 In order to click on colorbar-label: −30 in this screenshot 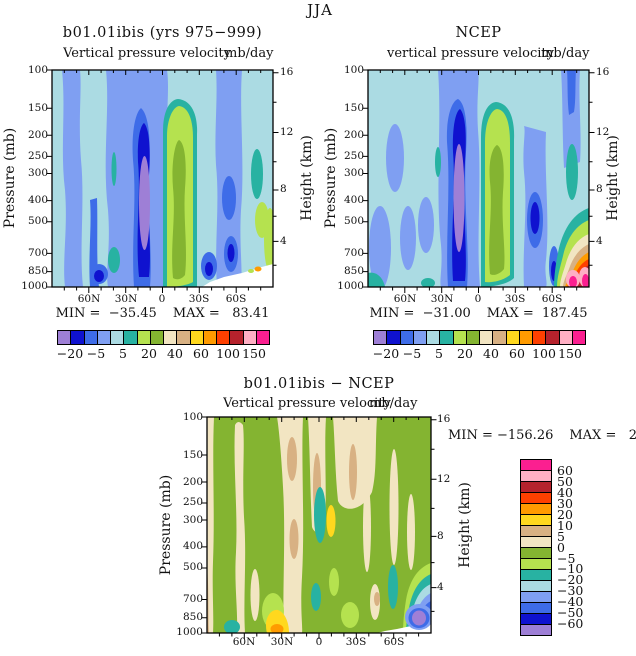, I will do `click(570, 590)`.